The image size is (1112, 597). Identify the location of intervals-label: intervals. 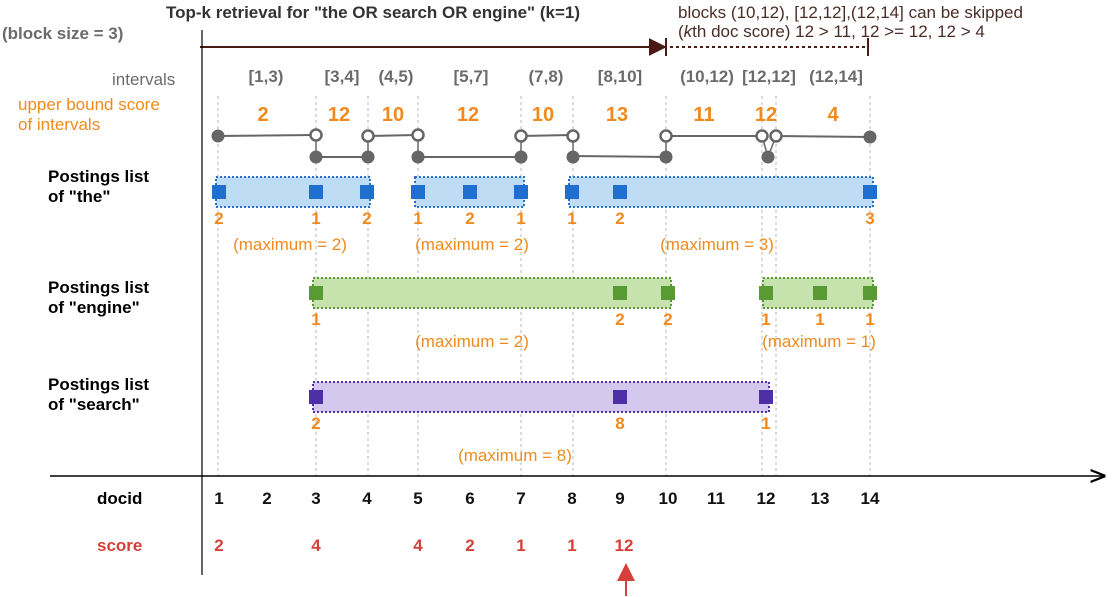
(143, 79).